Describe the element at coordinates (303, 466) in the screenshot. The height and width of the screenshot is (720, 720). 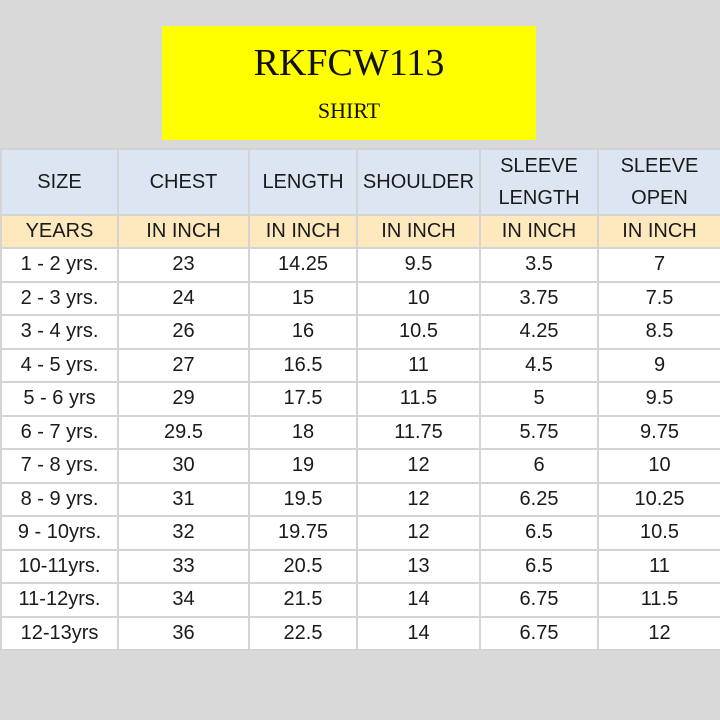
I see `cell-length: 19` at that location.